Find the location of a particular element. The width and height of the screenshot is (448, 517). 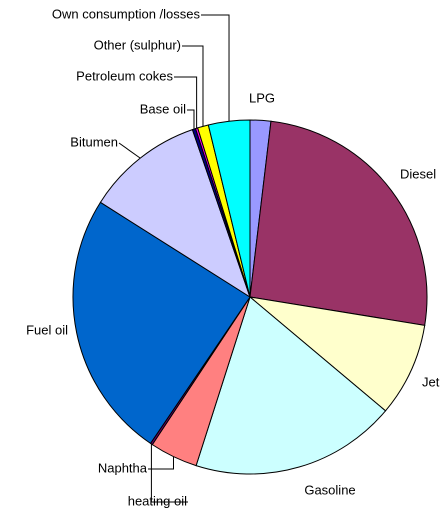

slice-label: Own consumption /losses is located at coordinates (126, 13).